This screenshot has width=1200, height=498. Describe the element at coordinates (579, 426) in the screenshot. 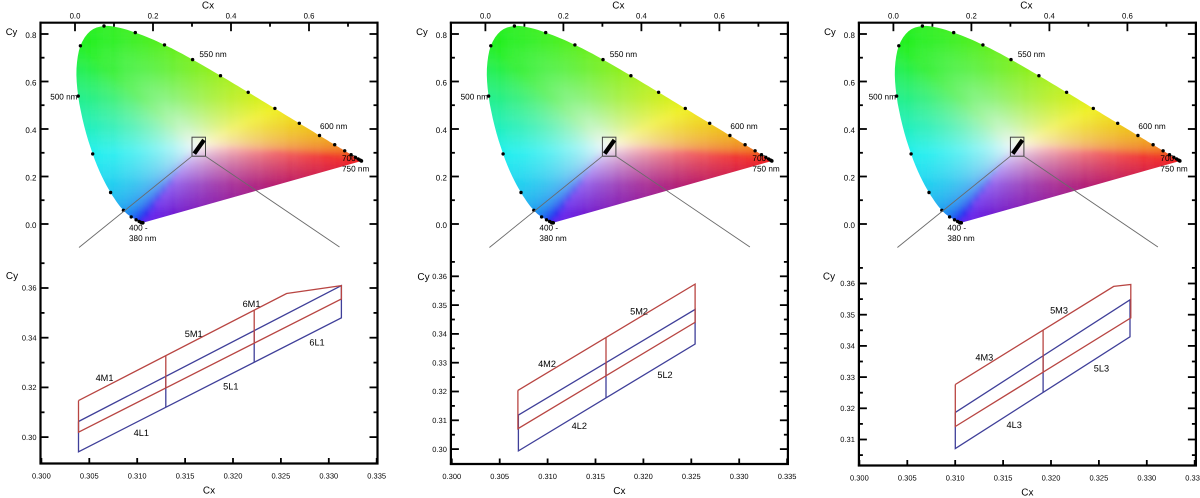

I see `svg-text: 4L2` at that location.